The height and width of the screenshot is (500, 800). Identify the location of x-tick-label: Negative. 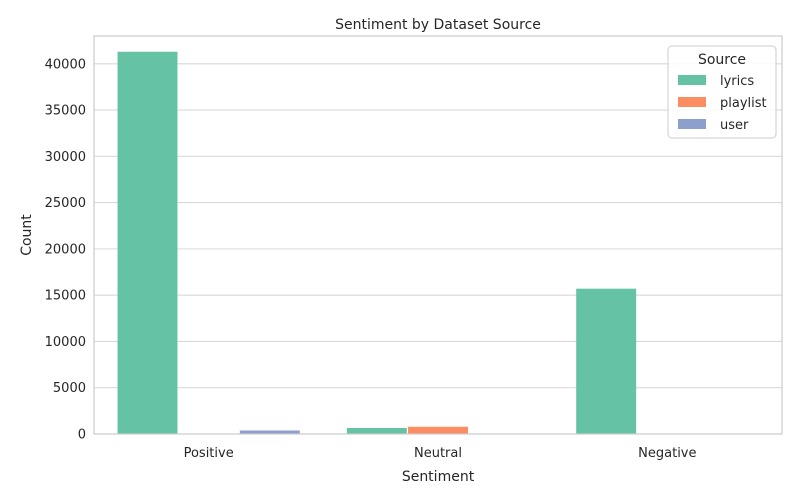
(667, 453).